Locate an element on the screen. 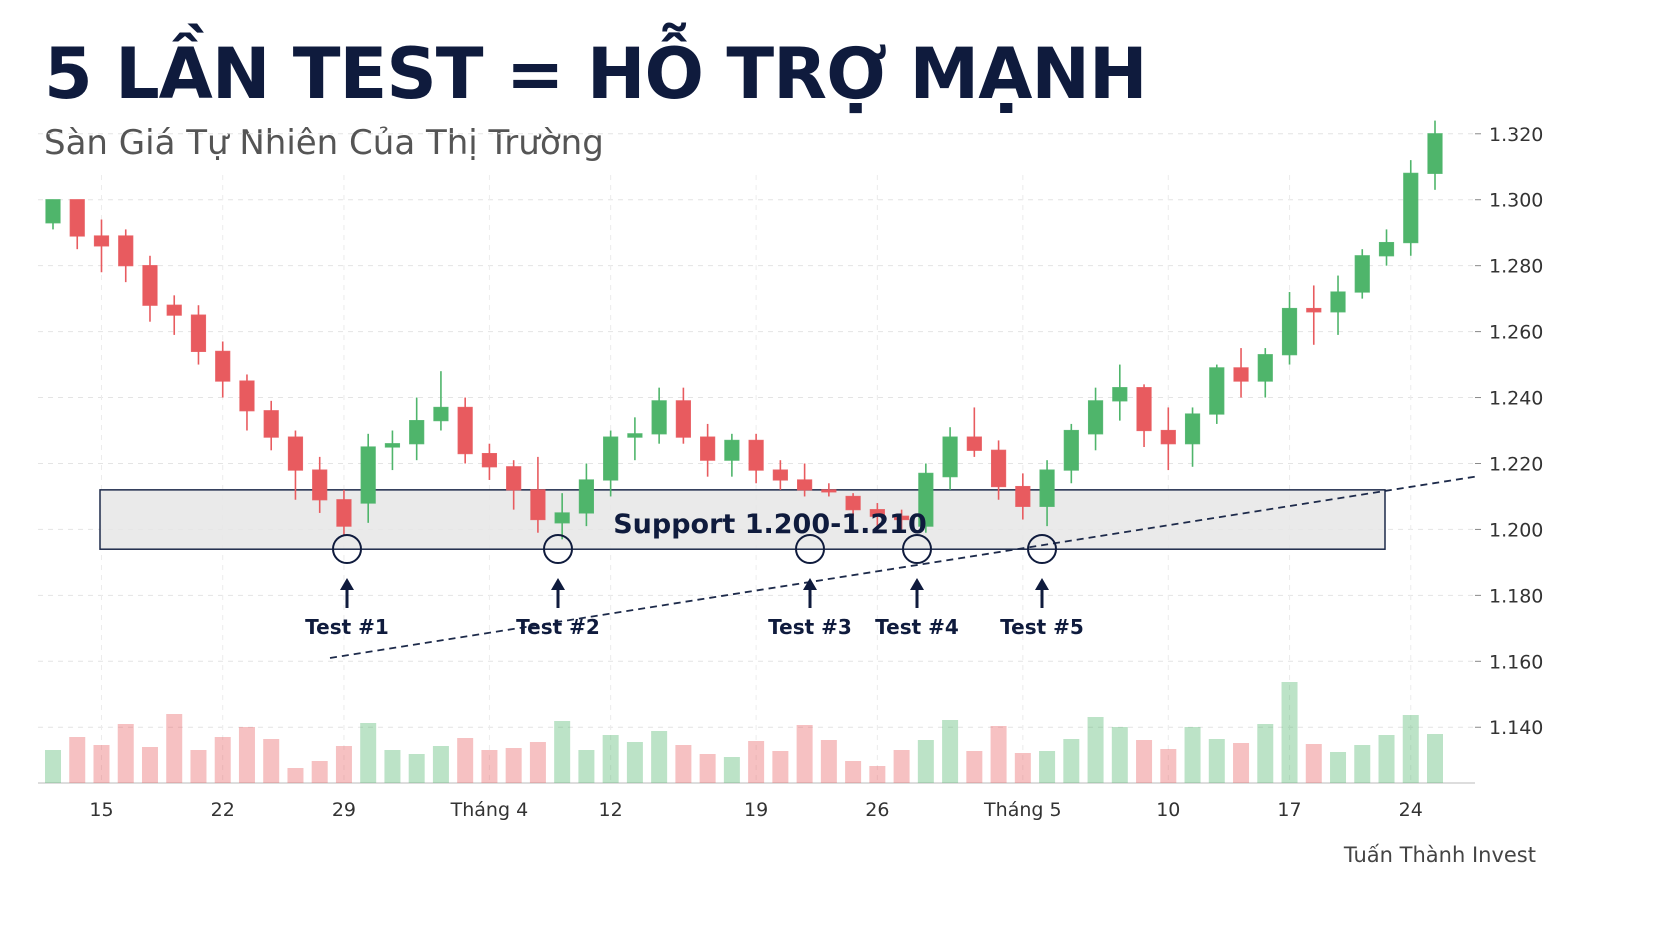 The image size is (1672, 941). y-tick-label: 1.140 is located at coordinates (1516, 728).